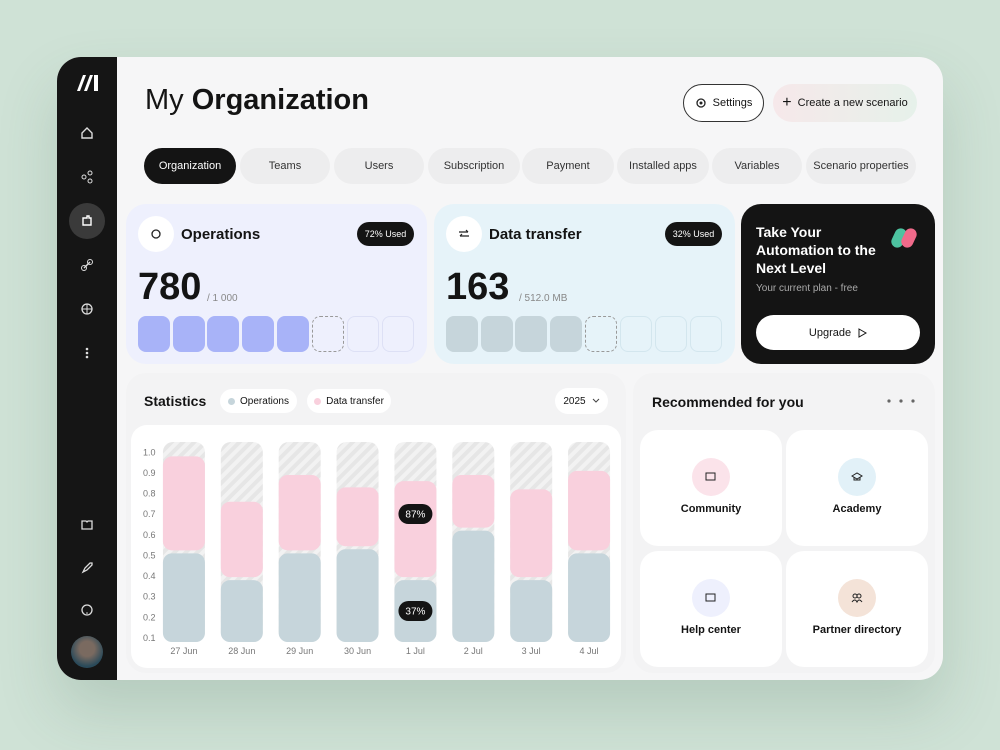  I want to click on link-icon, so click(87, 265).